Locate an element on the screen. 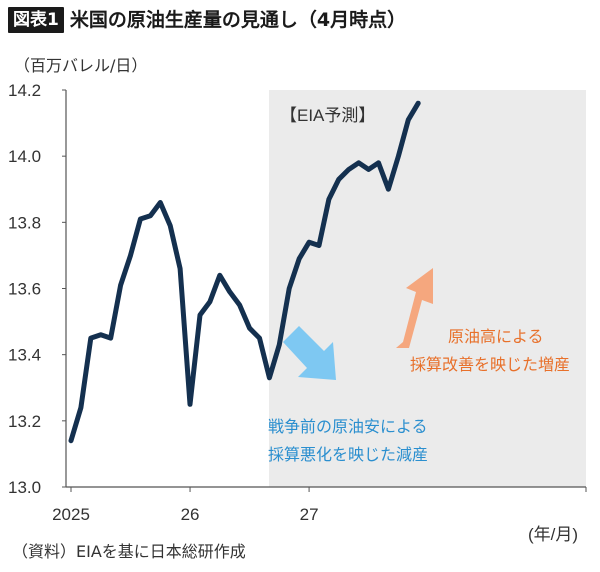  chart-title: 米国の原油生産量の見通し（4月時点） is located at coordinates (238, 20).